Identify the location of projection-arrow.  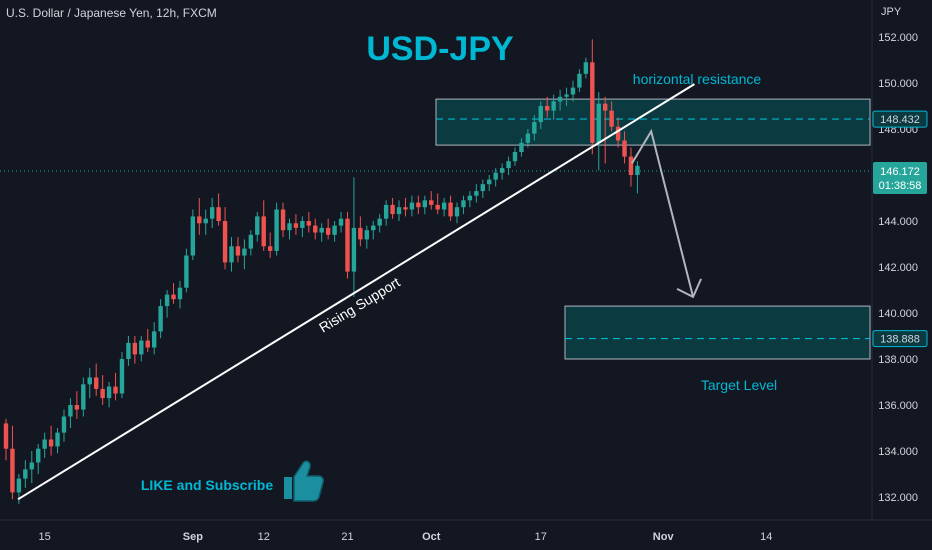
(662, 213).